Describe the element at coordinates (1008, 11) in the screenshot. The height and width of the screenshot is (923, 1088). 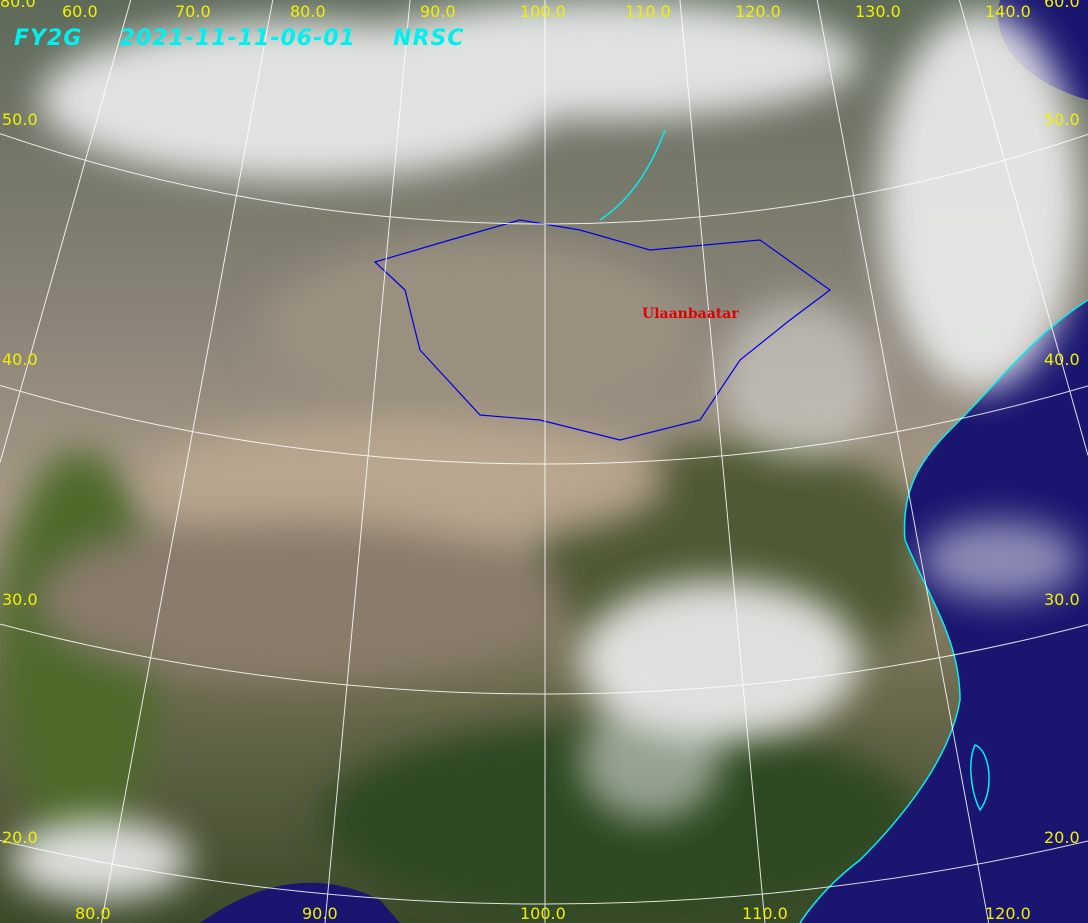
I see `longitude-label: 140.0` at that location.